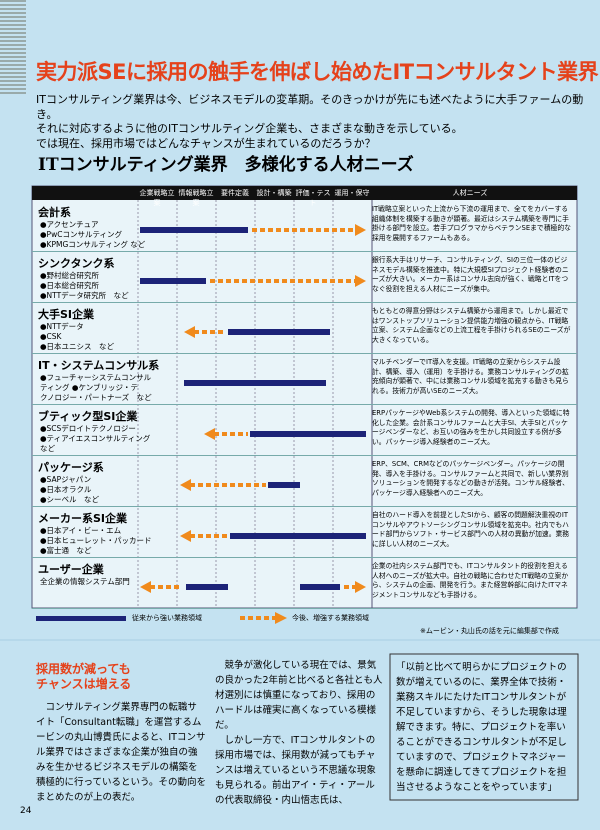 This screenshot has height=830, width=600. What do you see at coordinates (167, 618) in the screenshot?
I see `legend-solid: 従来から強い業務領域` at bounding box center [167, 618].